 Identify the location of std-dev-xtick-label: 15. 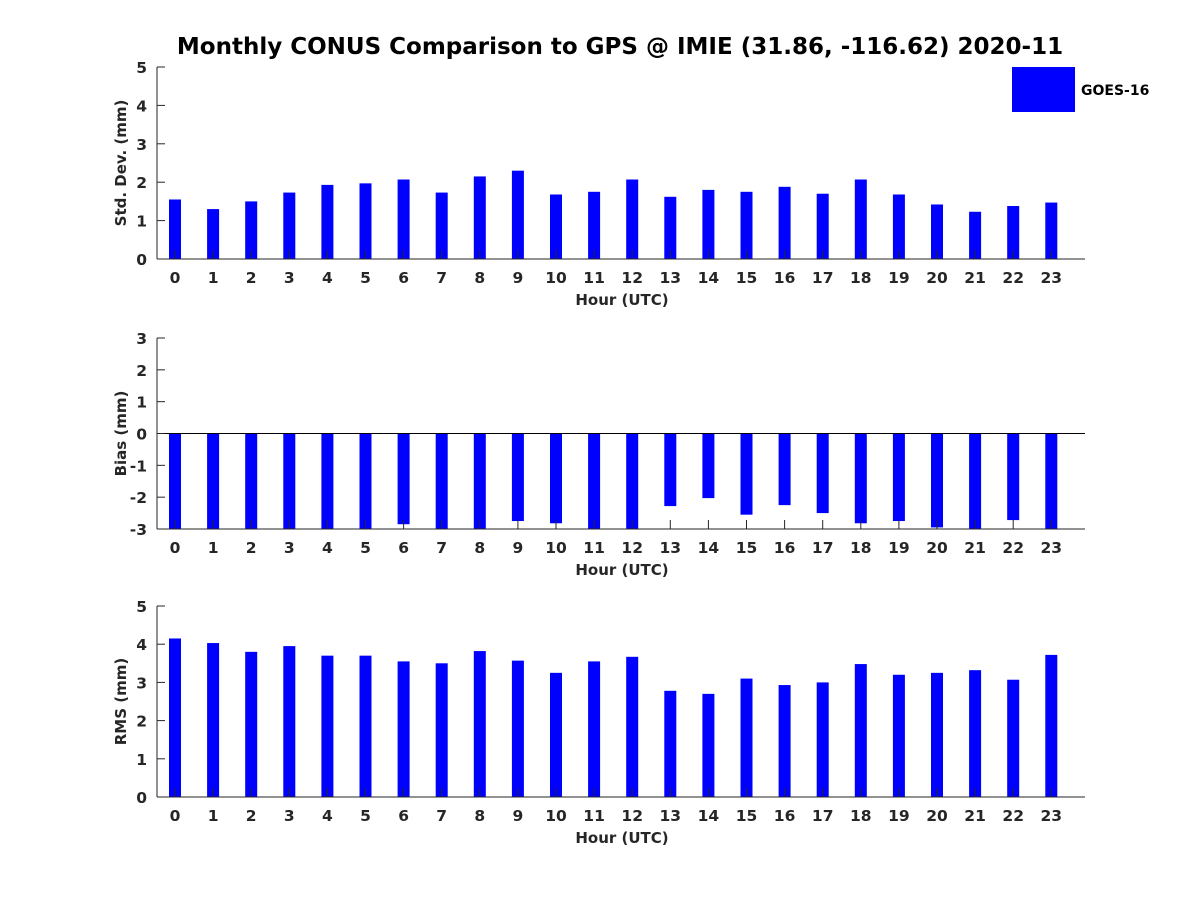
(747, 278).